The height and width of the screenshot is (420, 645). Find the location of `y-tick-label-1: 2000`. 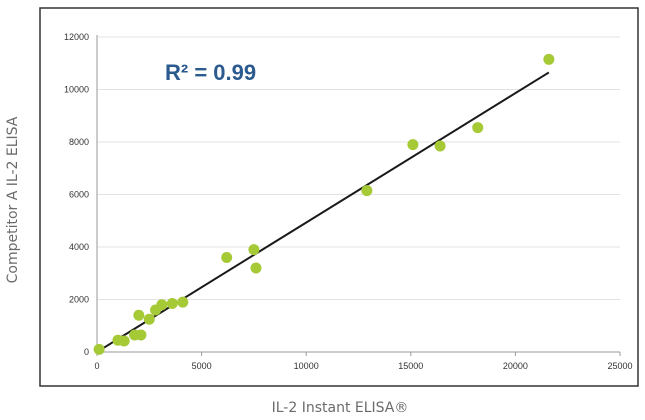

y-tick-label-1: 2000 is located at coordinates (79, 300).